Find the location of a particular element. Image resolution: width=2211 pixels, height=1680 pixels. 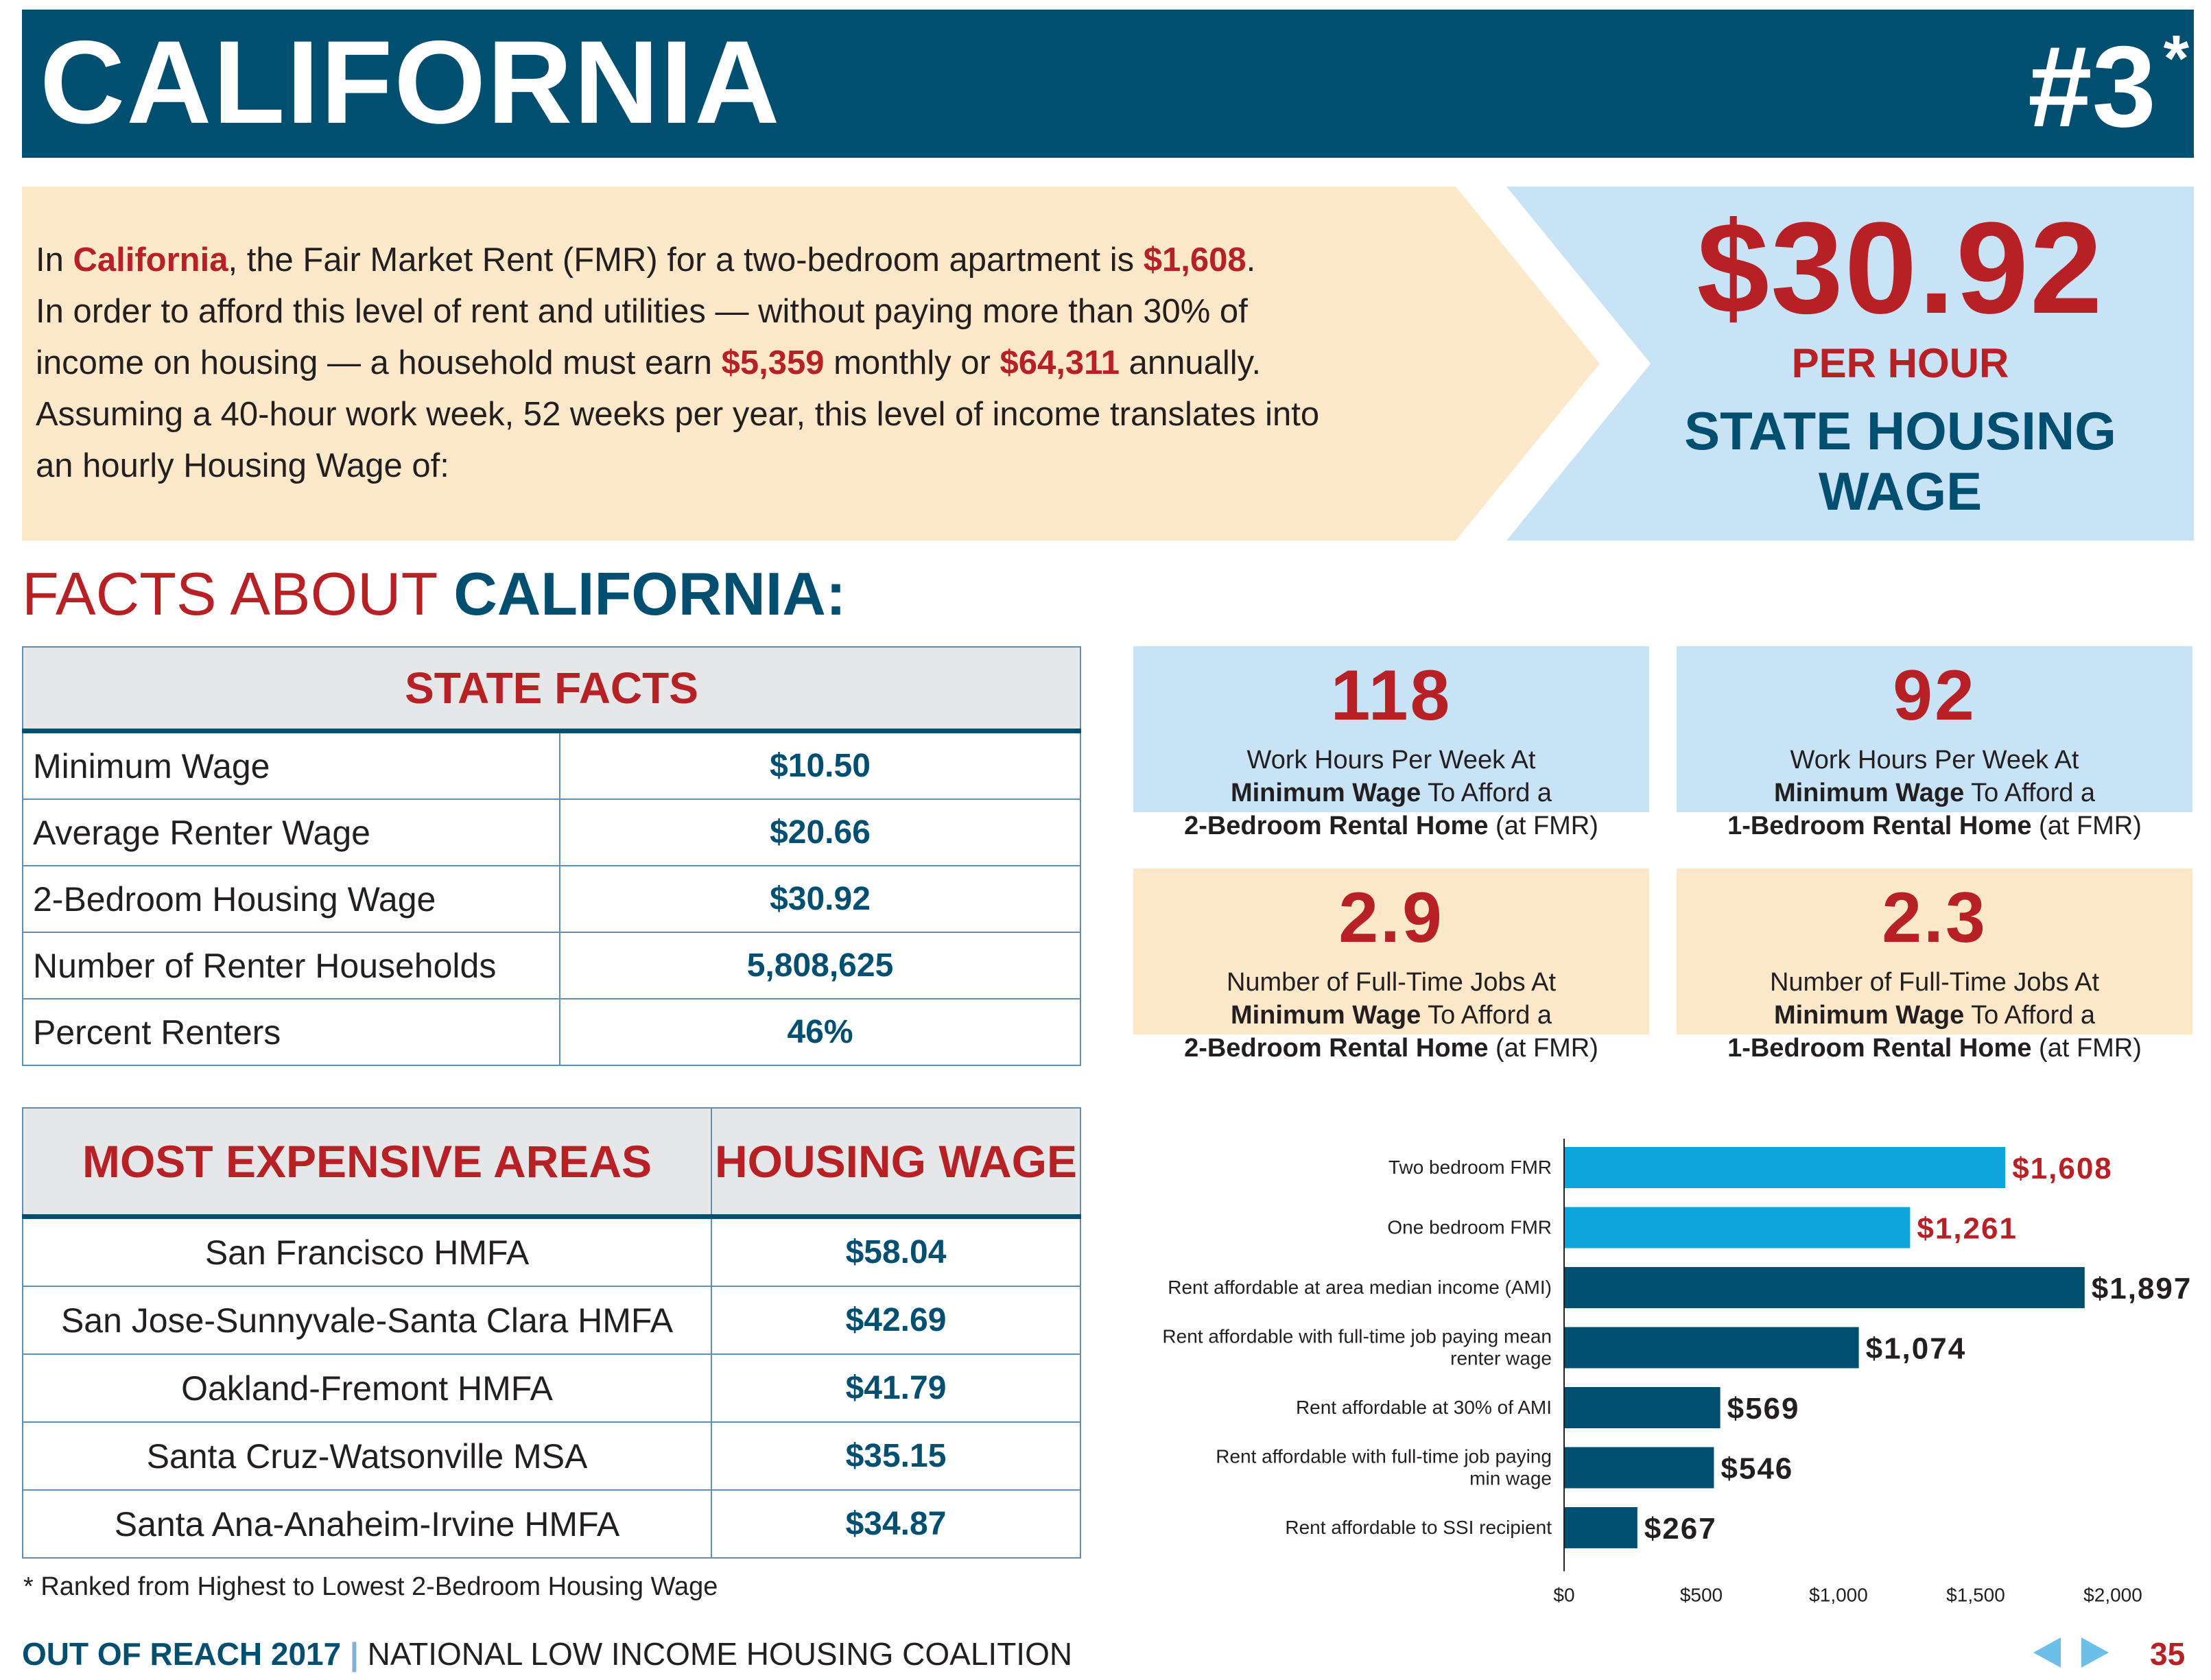

chart-category-label: Rent affordable to SSI recipient is located at coordinates (1418, 1527).